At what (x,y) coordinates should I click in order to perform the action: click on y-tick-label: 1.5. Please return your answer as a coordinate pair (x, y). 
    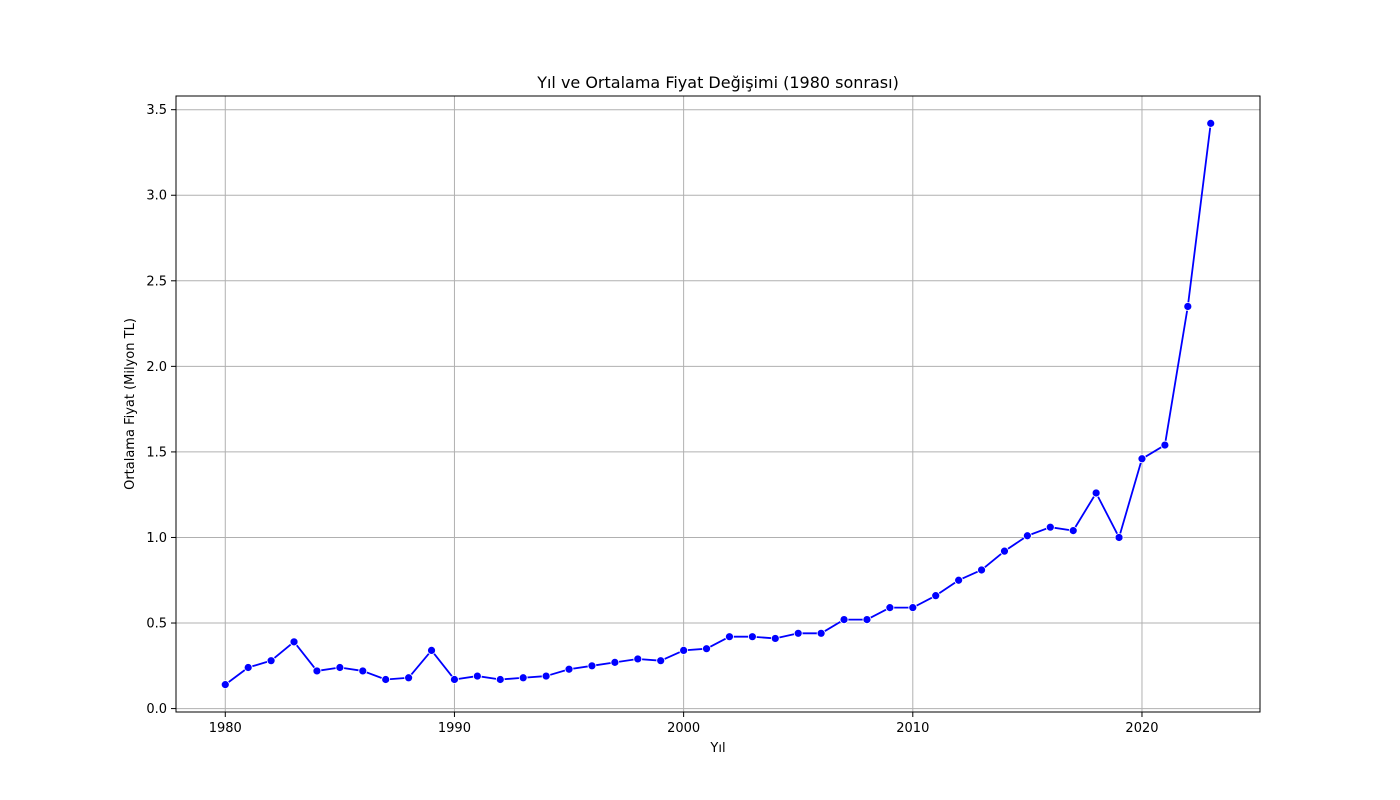
    Looking at the image, I should click on (156, 452).